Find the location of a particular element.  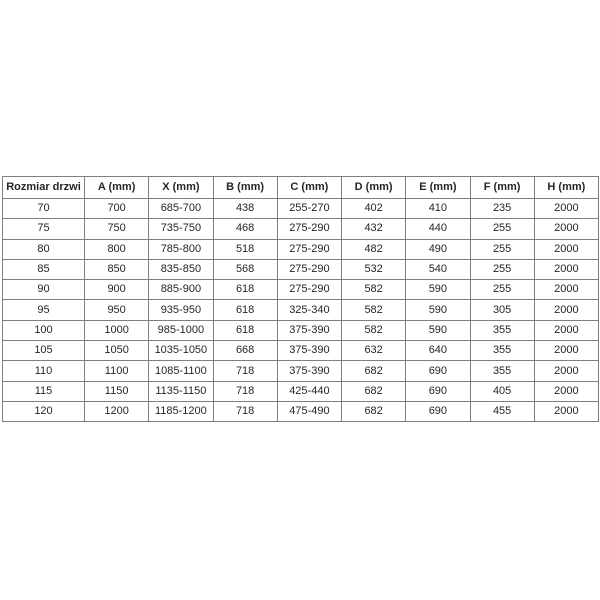

table-cell: 640 is located at coordinates (438, 351).